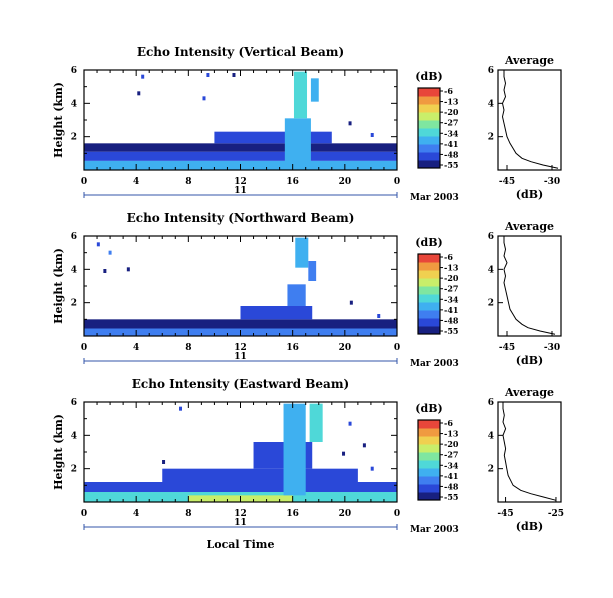  Describe the element at coordinates (556, 514) in the screenshot. I see `profile-x-tick-label: -25` at that location.